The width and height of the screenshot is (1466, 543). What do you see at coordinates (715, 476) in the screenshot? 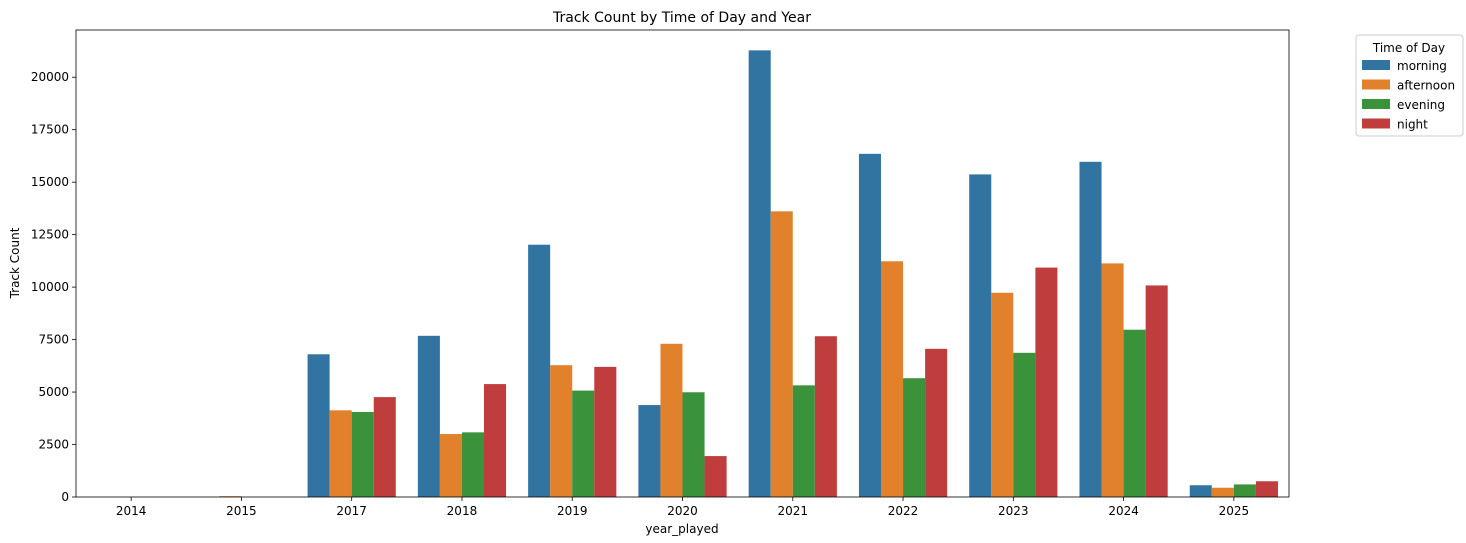
I see `bar-night-2020` at bounding box center [715, 476].